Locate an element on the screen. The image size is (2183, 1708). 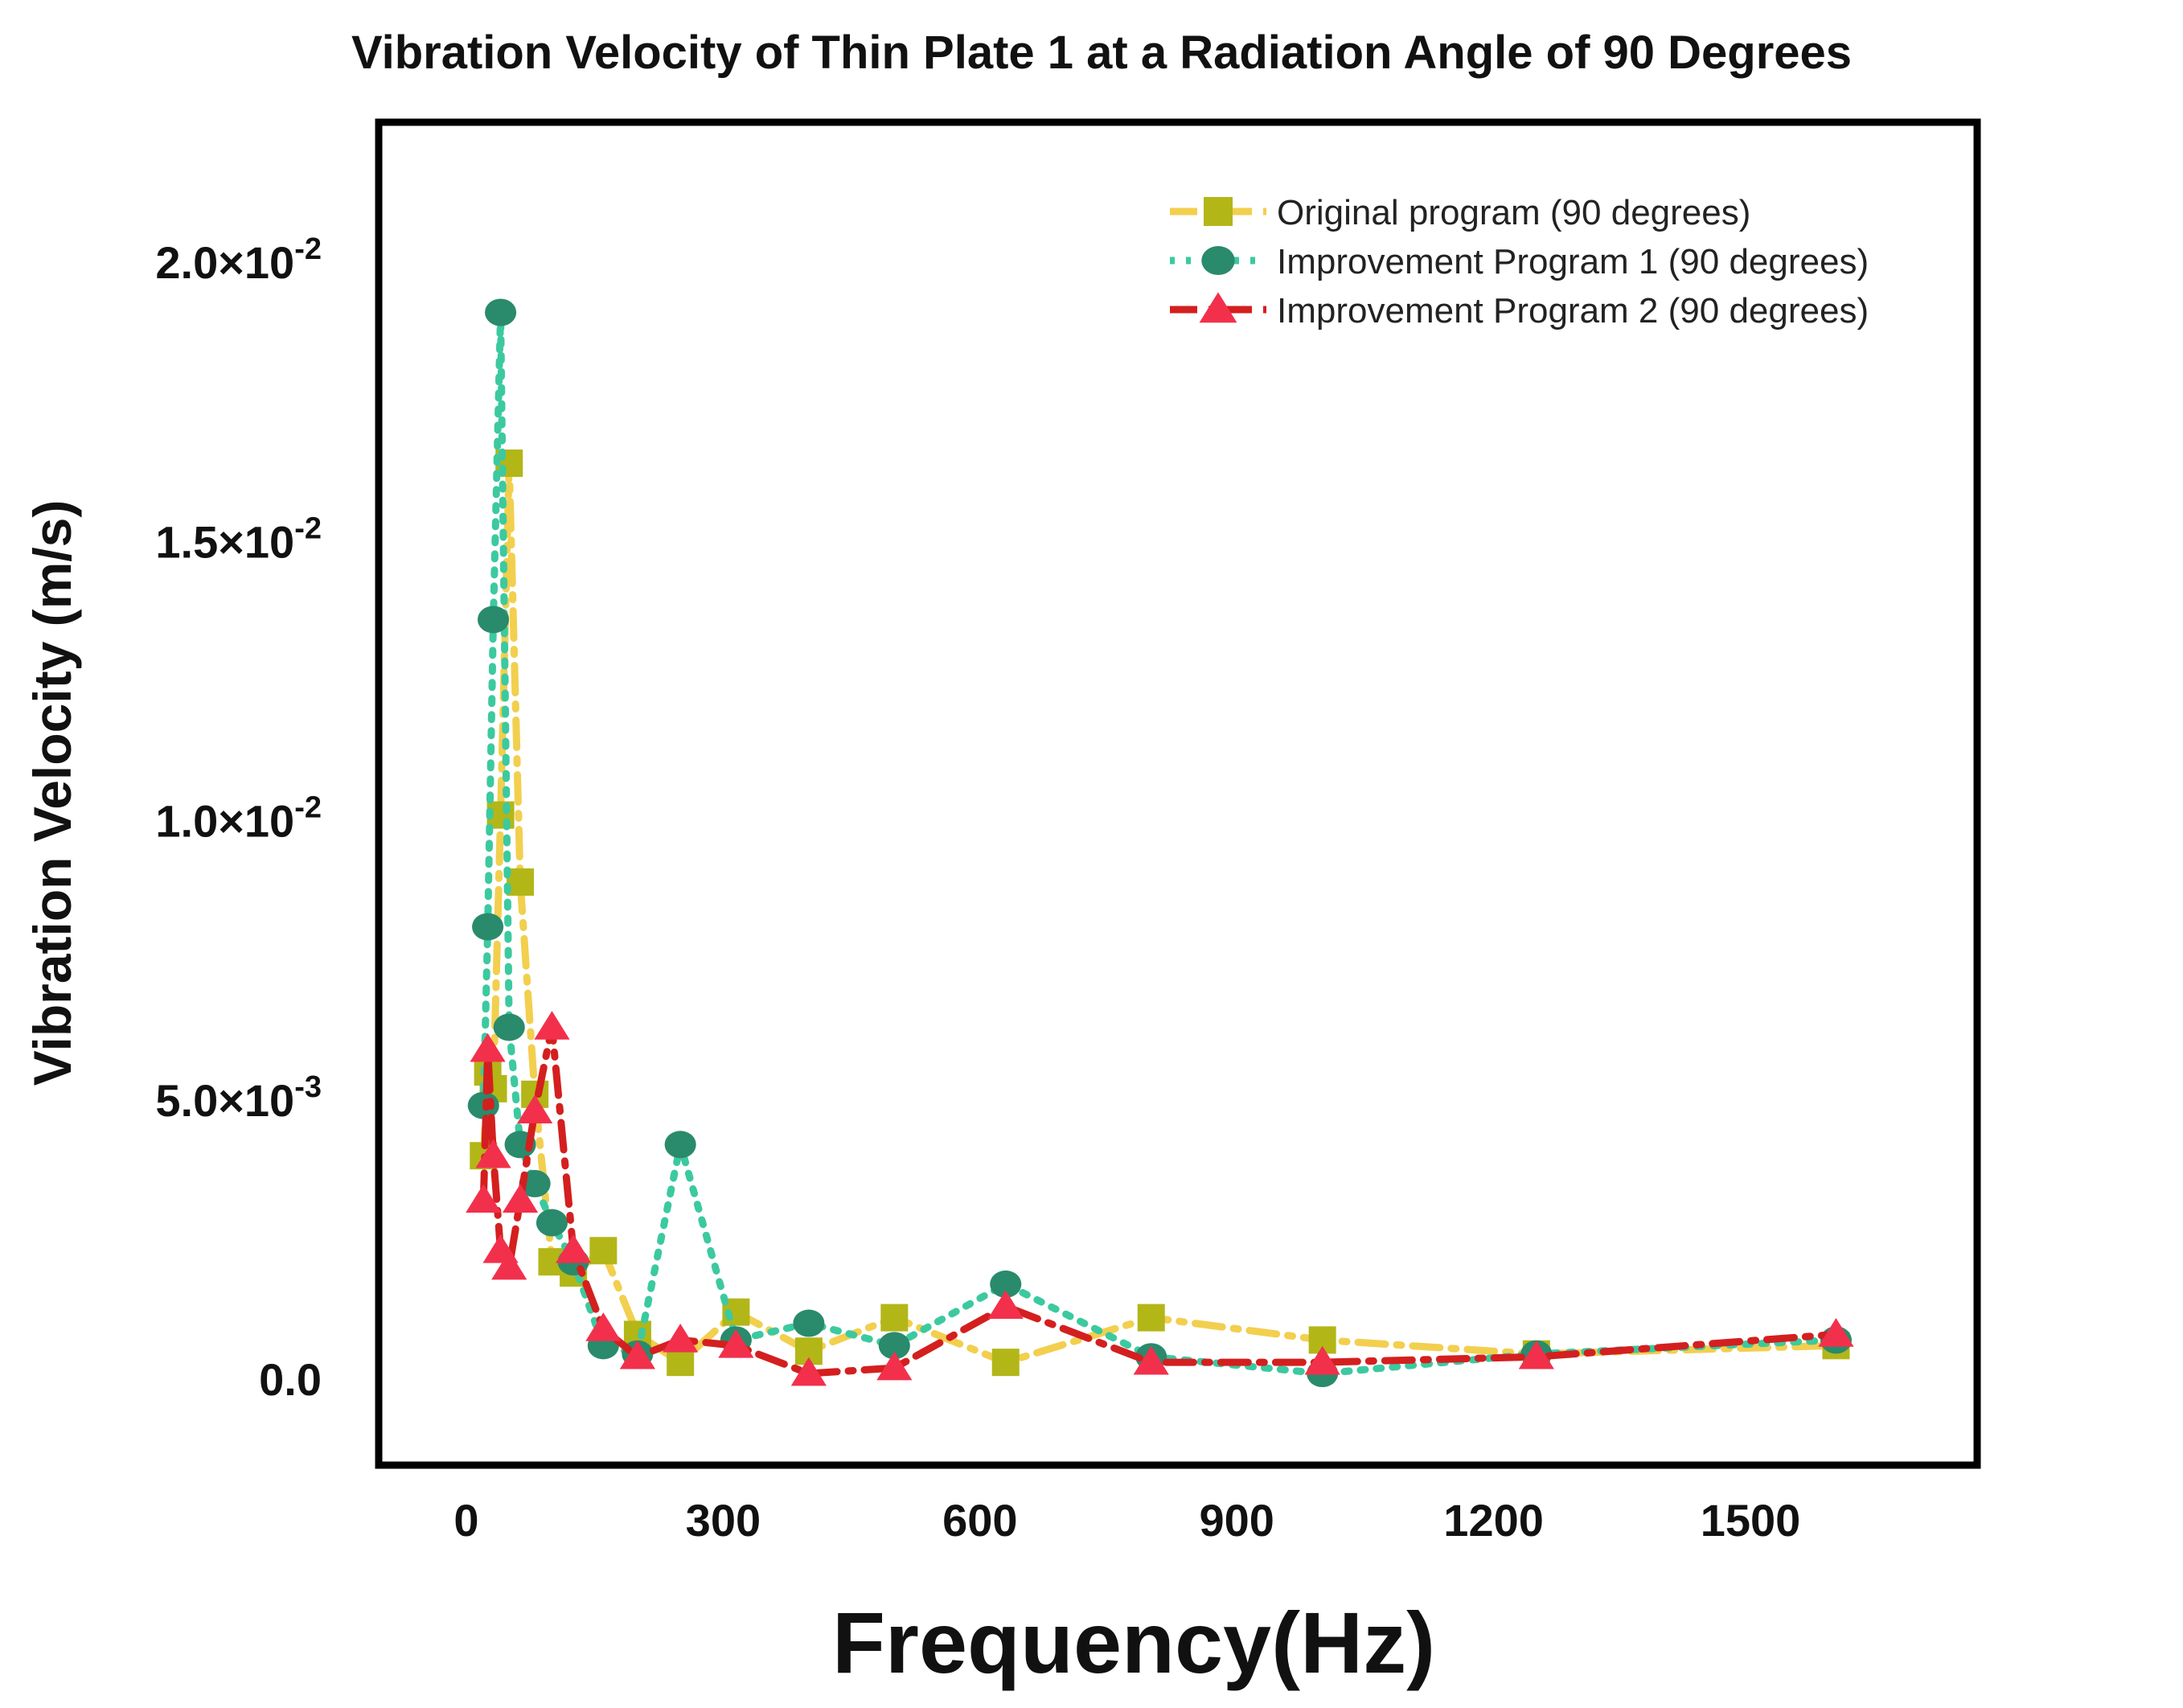
y-tick-label: 1.5×10⁻² is located at coordinates (238, 539).